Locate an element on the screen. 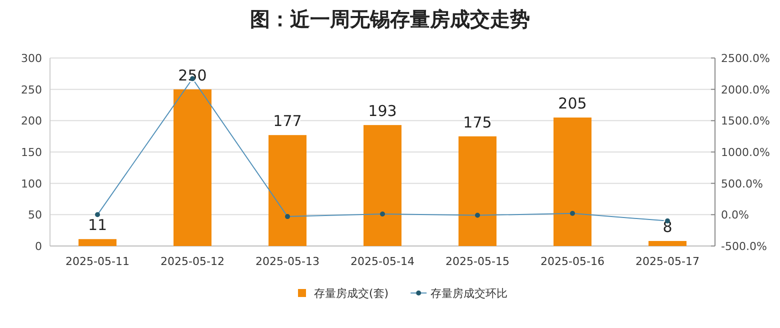 The height and width of the screenshot is (328, 780). x-tick-label: 2025-05-13 is located at coordinates (288, 261).